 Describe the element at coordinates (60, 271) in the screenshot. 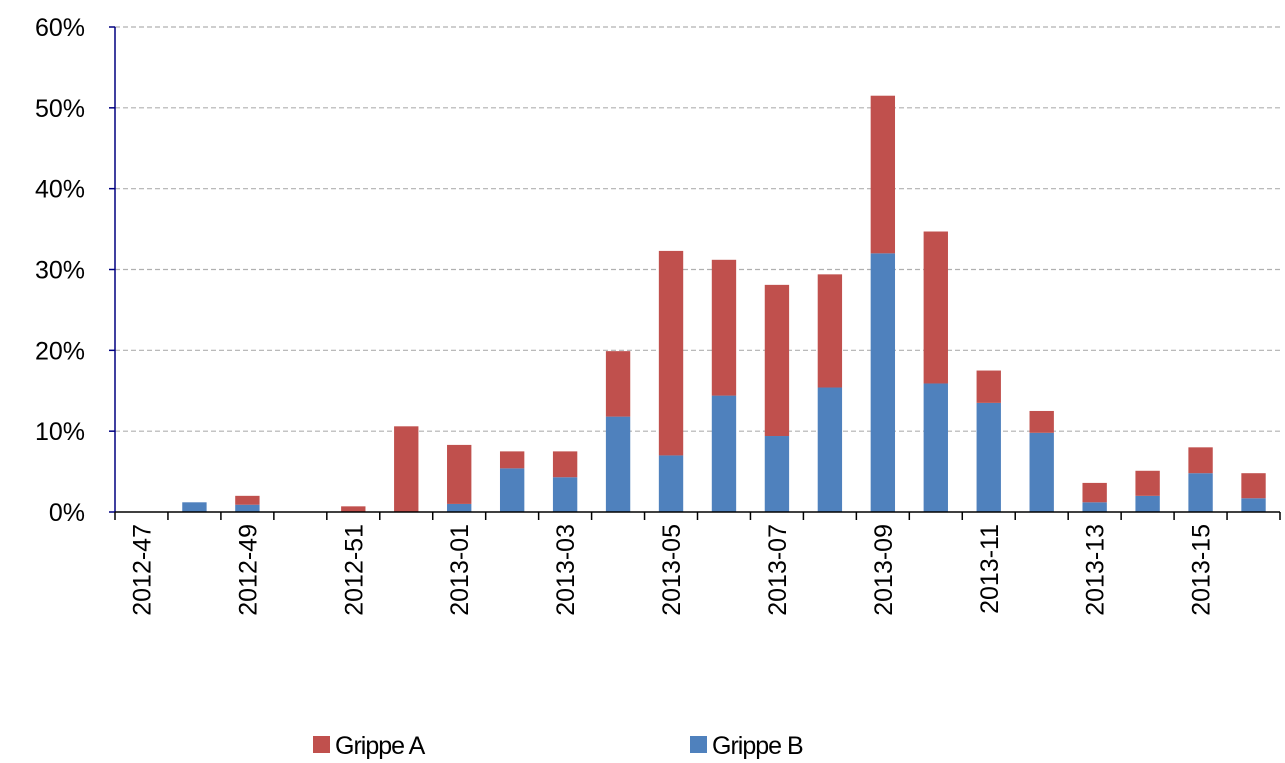

I see `y-tick-label: 30%` at that location.